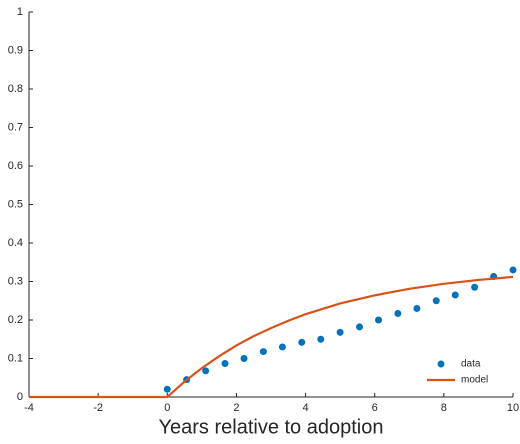 This screenshot has width=520, height=444. Describe the element at coordinates (15, 320) in the screenshot. I see `y-tick-label: 0.2` at that location.